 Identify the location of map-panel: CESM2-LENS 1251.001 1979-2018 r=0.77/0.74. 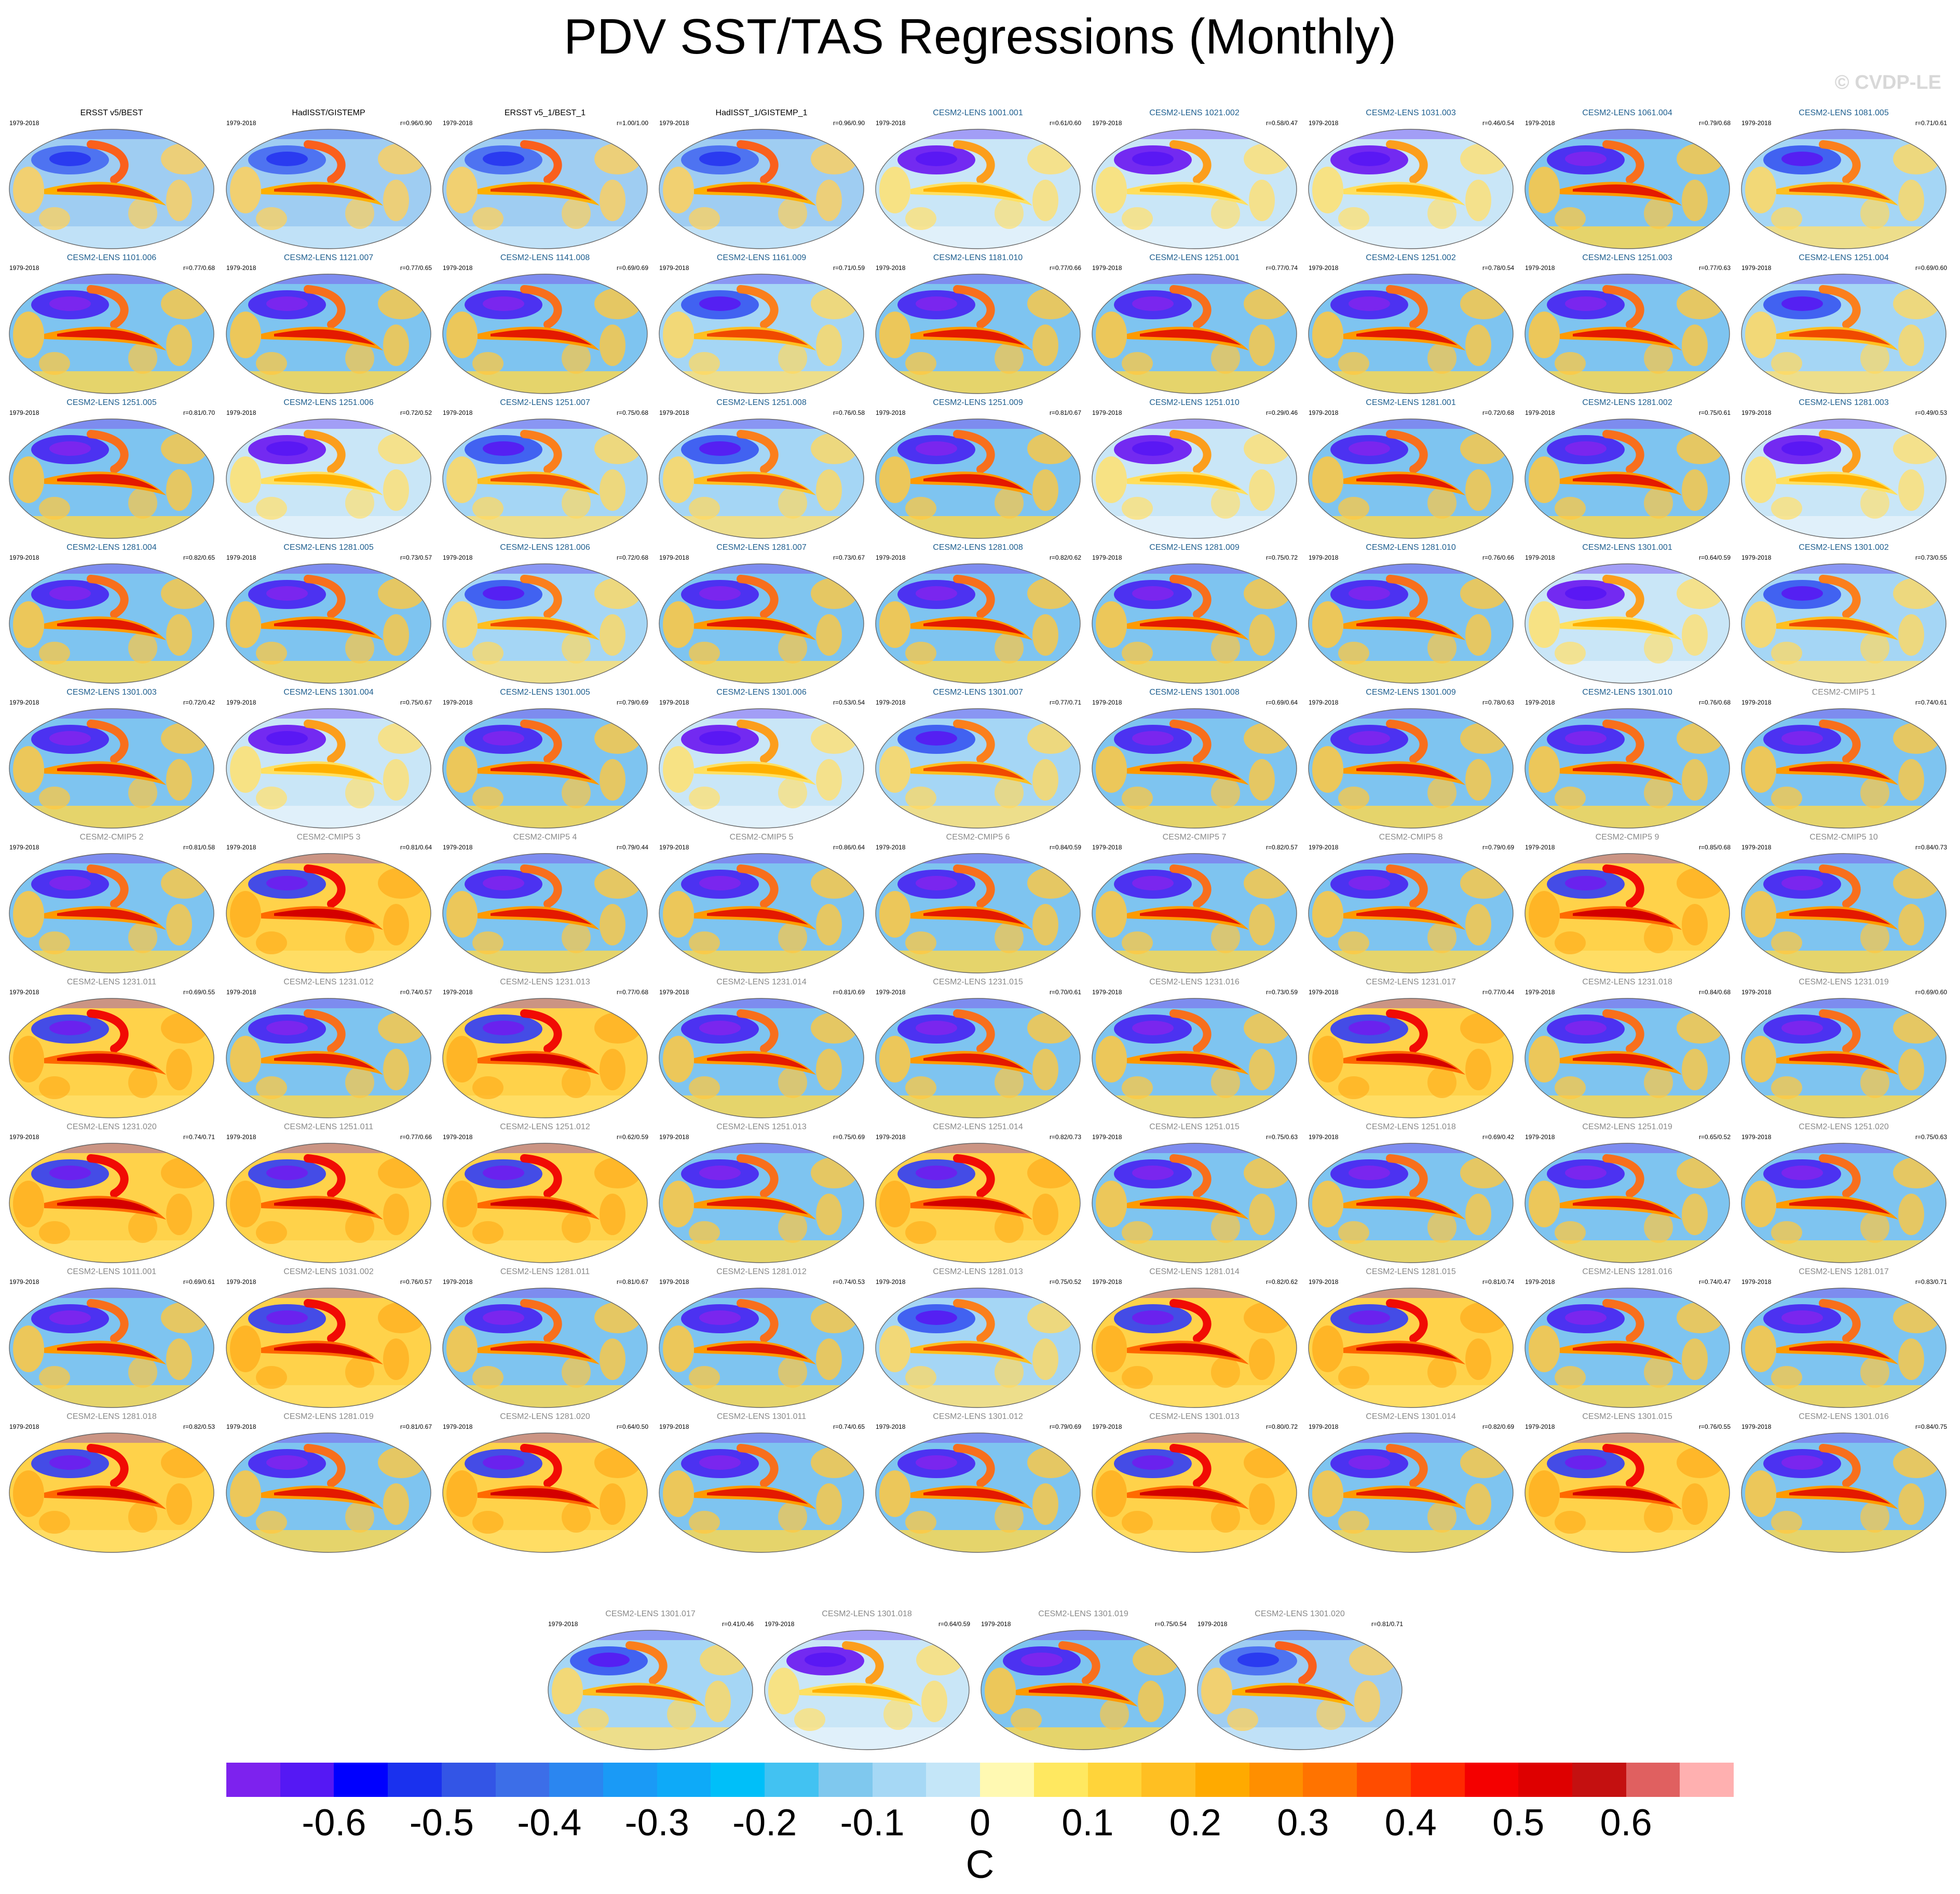
(1194, 325).